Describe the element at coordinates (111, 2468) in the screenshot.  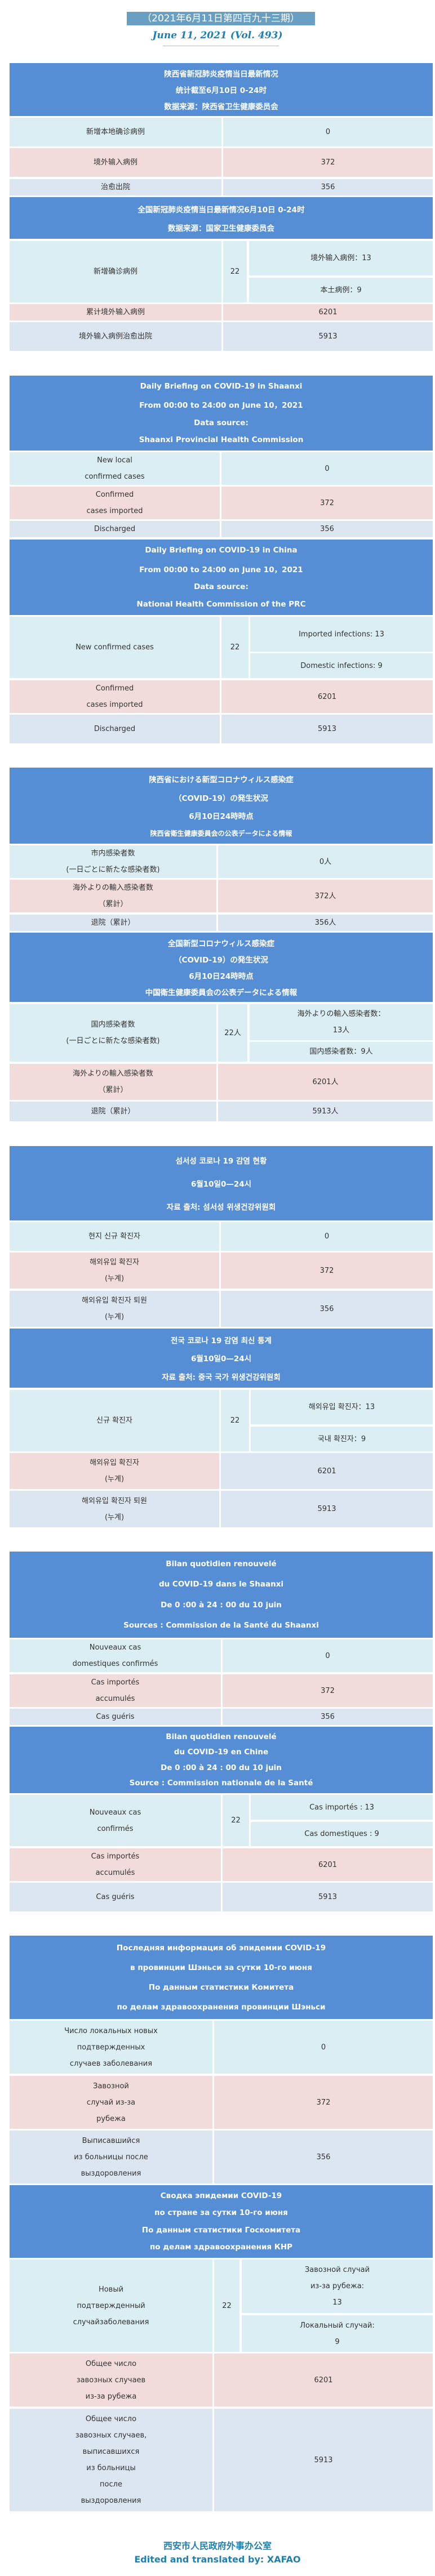
I see `label-line: из больницы` at that location.